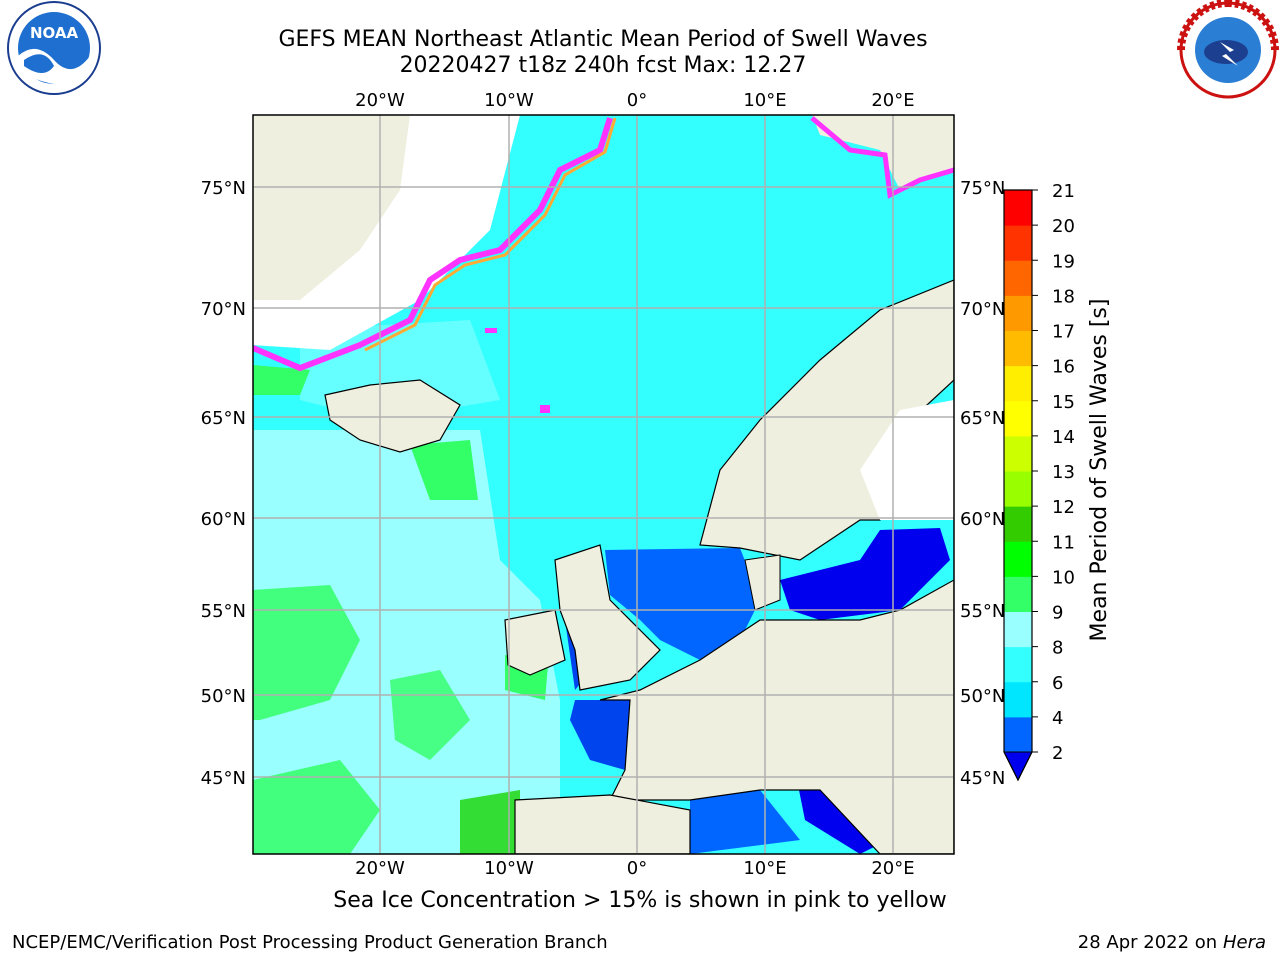 The height and width of the screenshot is (960, 1280). I want to click on lon-labels-bottom: 20°W 10°W 0° 10°E 20°E, so click(634, 868).